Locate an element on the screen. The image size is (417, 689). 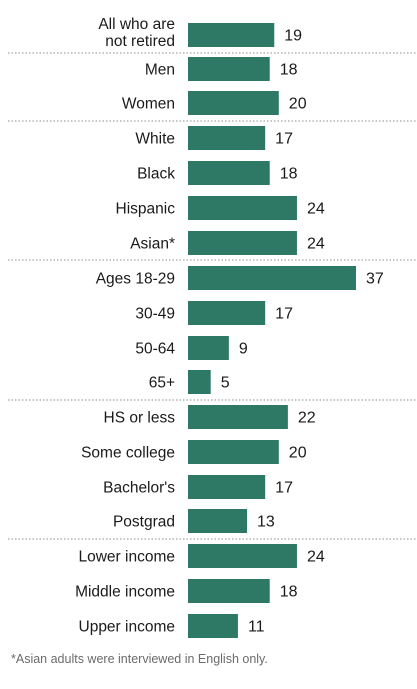
category-label: Asian* is located at coordinates (152, 244).